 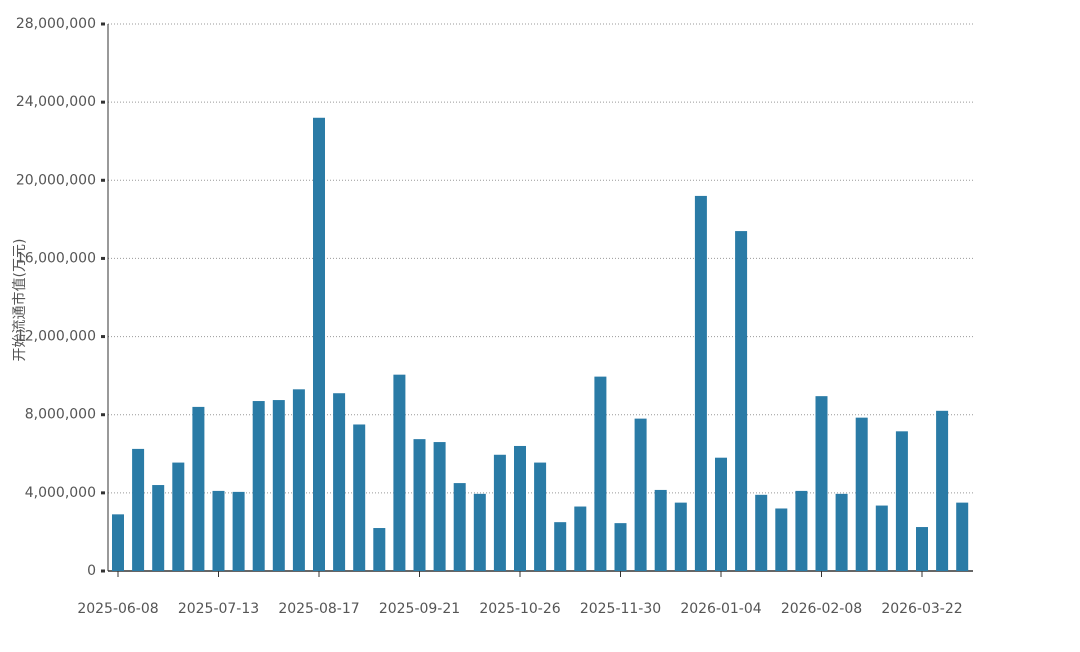 What do you see at coordinates (56, 337) in the screenshot?
I see `y-tick-label: 12,000,000` at bounding box center [56, 337].